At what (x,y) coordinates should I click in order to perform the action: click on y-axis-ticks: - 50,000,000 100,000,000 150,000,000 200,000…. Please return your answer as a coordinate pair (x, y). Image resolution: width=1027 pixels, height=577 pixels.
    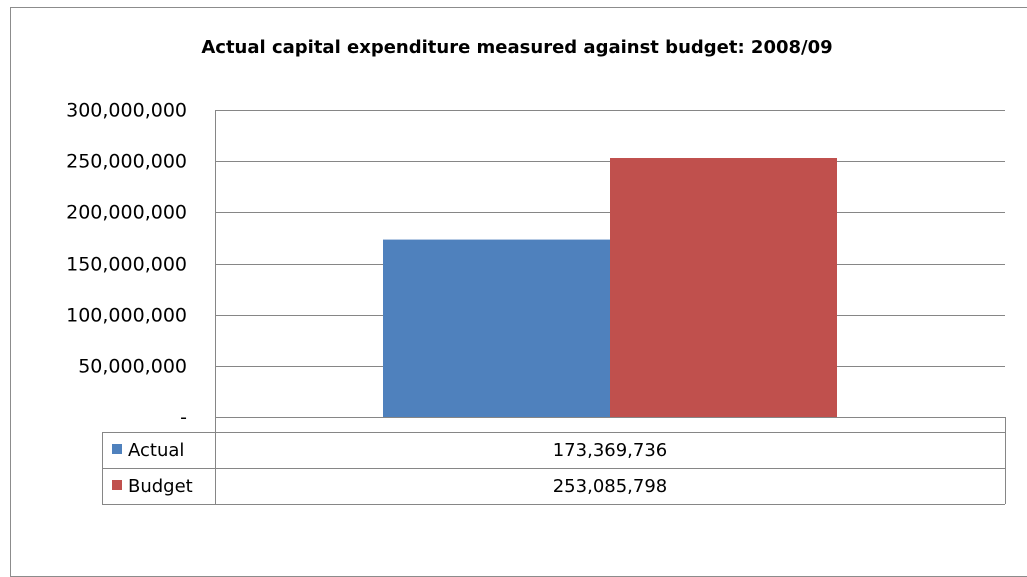
    Looking at the image, I should click on (126, 264).